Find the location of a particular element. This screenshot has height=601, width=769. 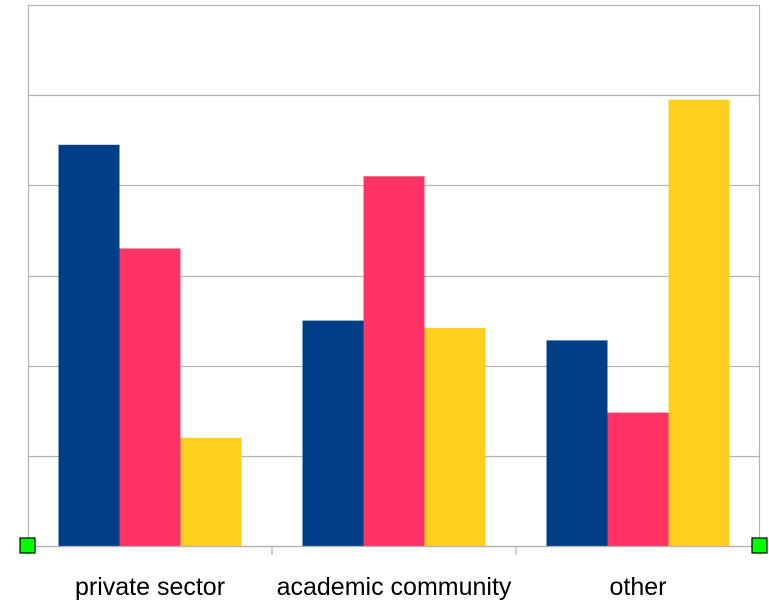

selection-handles is located at coordinates (393, 545).